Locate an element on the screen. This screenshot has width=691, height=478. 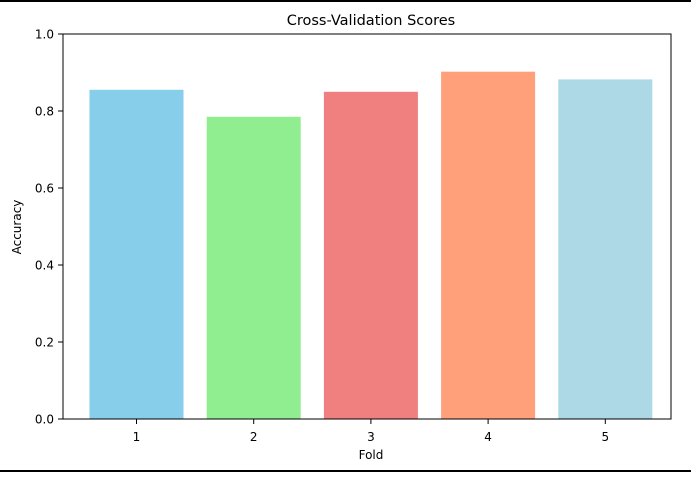
y-tick-label: 0.0 is located at coordinates (44, 420).